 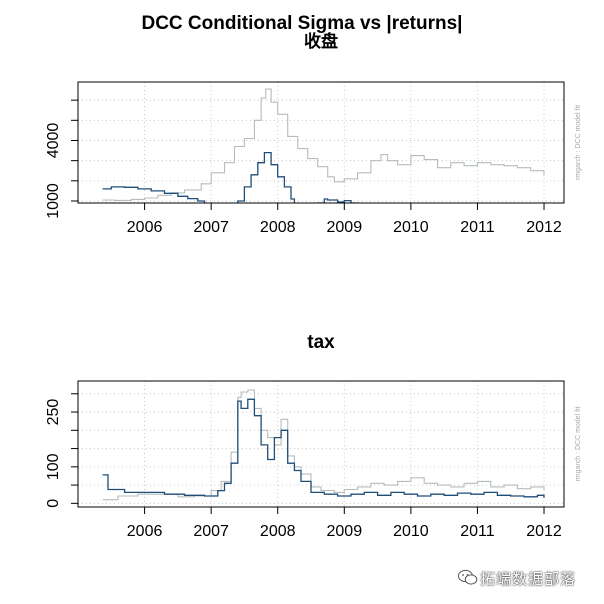 What do you see at coordinates (53, 412) in the screenshot?
I see `y-tick-label: 250` at bounding box center [53, 412].